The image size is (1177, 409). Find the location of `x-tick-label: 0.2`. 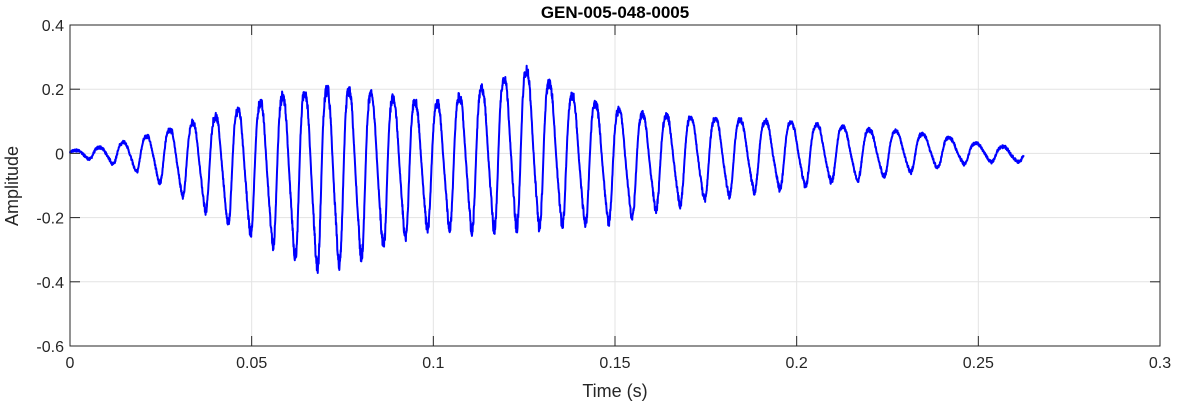

x-tick-label: 0.2 is located at coordinates (797, 363).